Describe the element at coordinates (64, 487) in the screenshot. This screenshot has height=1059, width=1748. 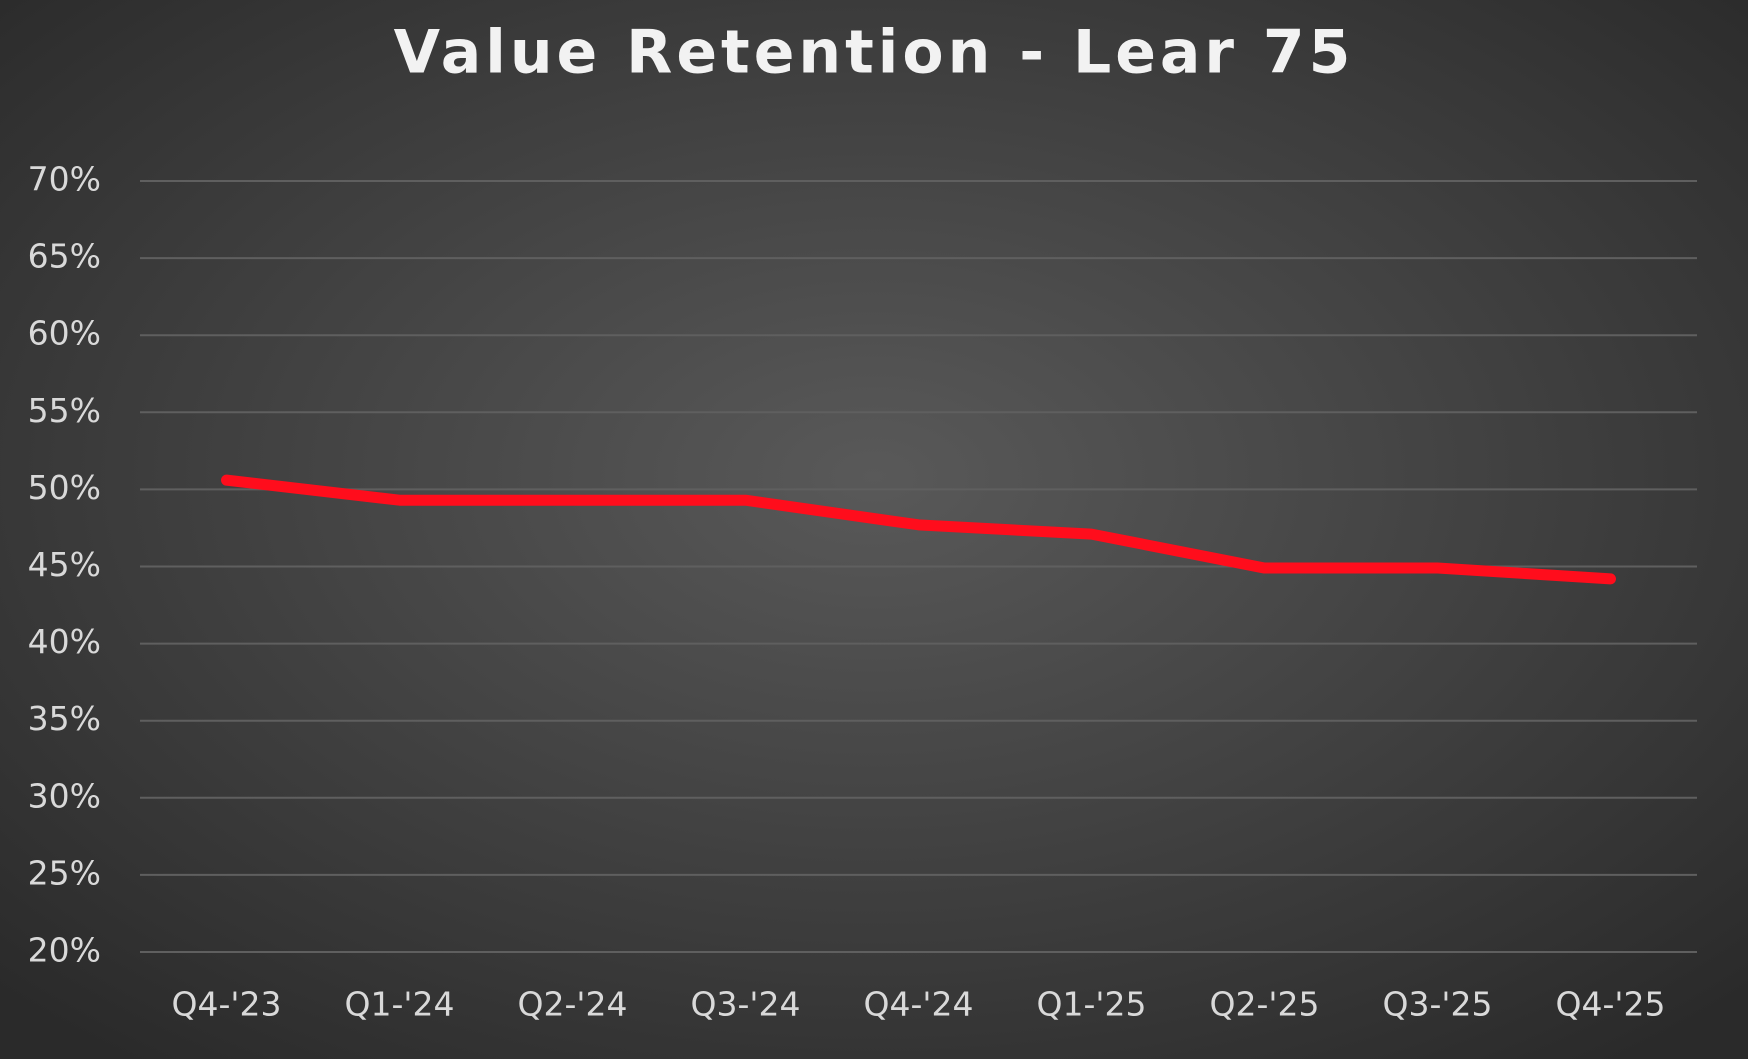
I see `y-tick-label: 50%` at that location.